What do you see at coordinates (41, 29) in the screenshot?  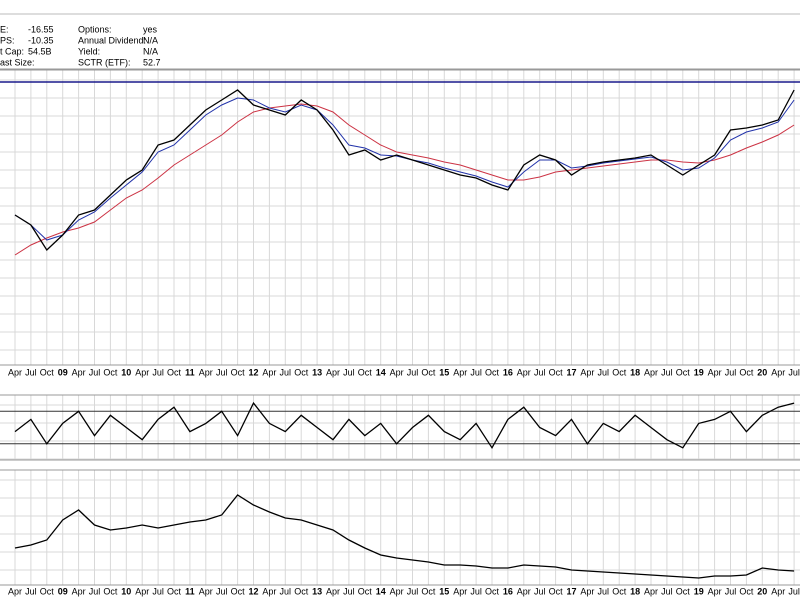 I see `header-cell: -16.55` at bounding box center [41, 29].